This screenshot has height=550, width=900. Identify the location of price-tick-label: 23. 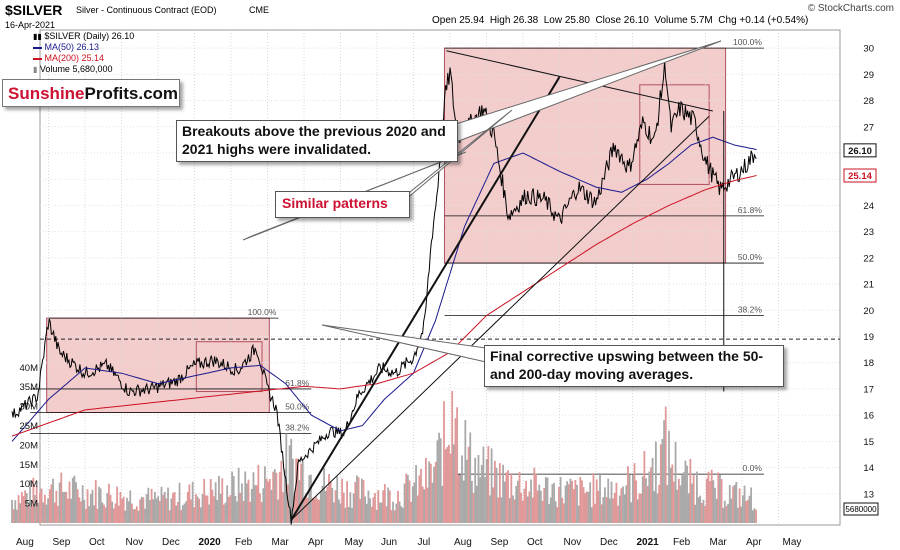
(868, 232).